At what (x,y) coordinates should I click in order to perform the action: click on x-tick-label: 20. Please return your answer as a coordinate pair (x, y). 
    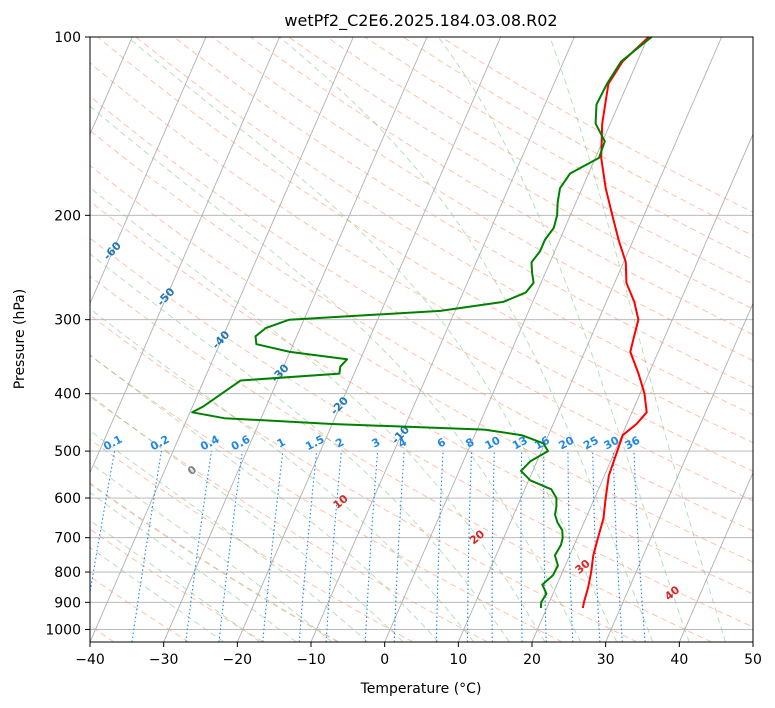
    Looking at the image, I should click on (532, 660).